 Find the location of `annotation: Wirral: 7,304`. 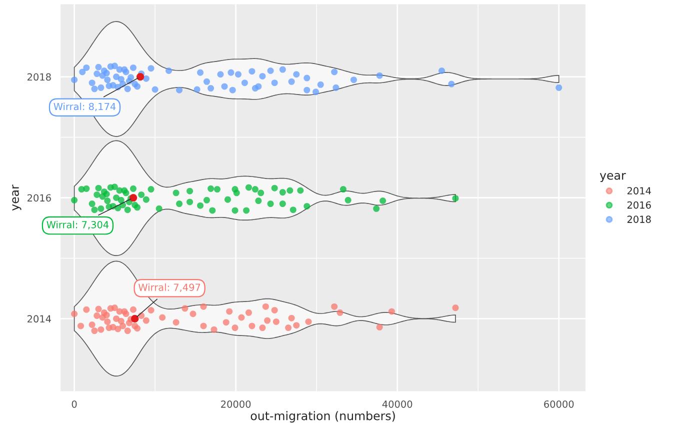

annotation: Wirral: 7,304 is located at coordinates (77, 225).